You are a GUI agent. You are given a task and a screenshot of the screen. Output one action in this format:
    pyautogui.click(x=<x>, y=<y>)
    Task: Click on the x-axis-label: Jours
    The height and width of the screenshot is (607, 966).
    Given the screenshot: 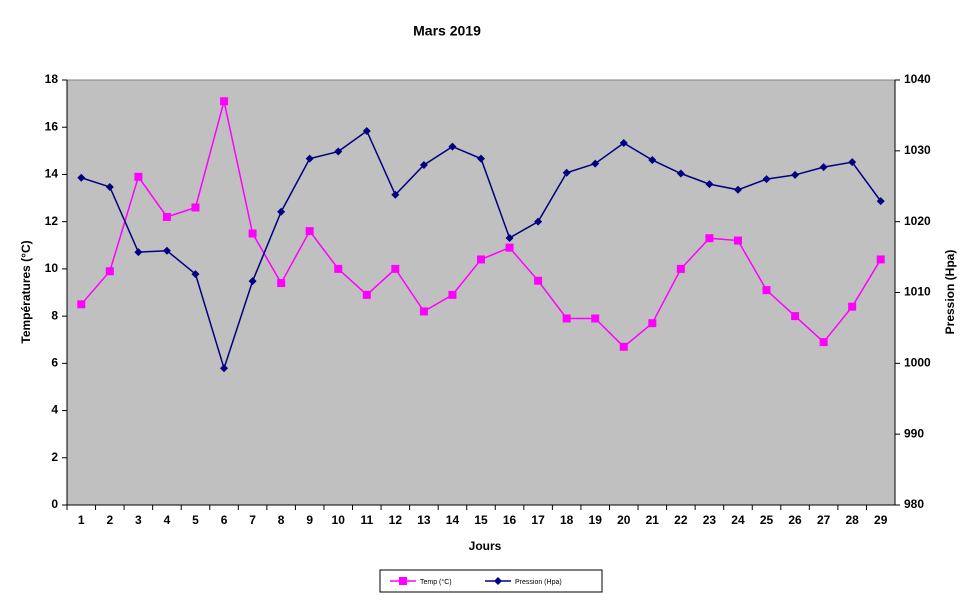 What is the action you would take?
    pyautogui.click(x=485, y=546)
    